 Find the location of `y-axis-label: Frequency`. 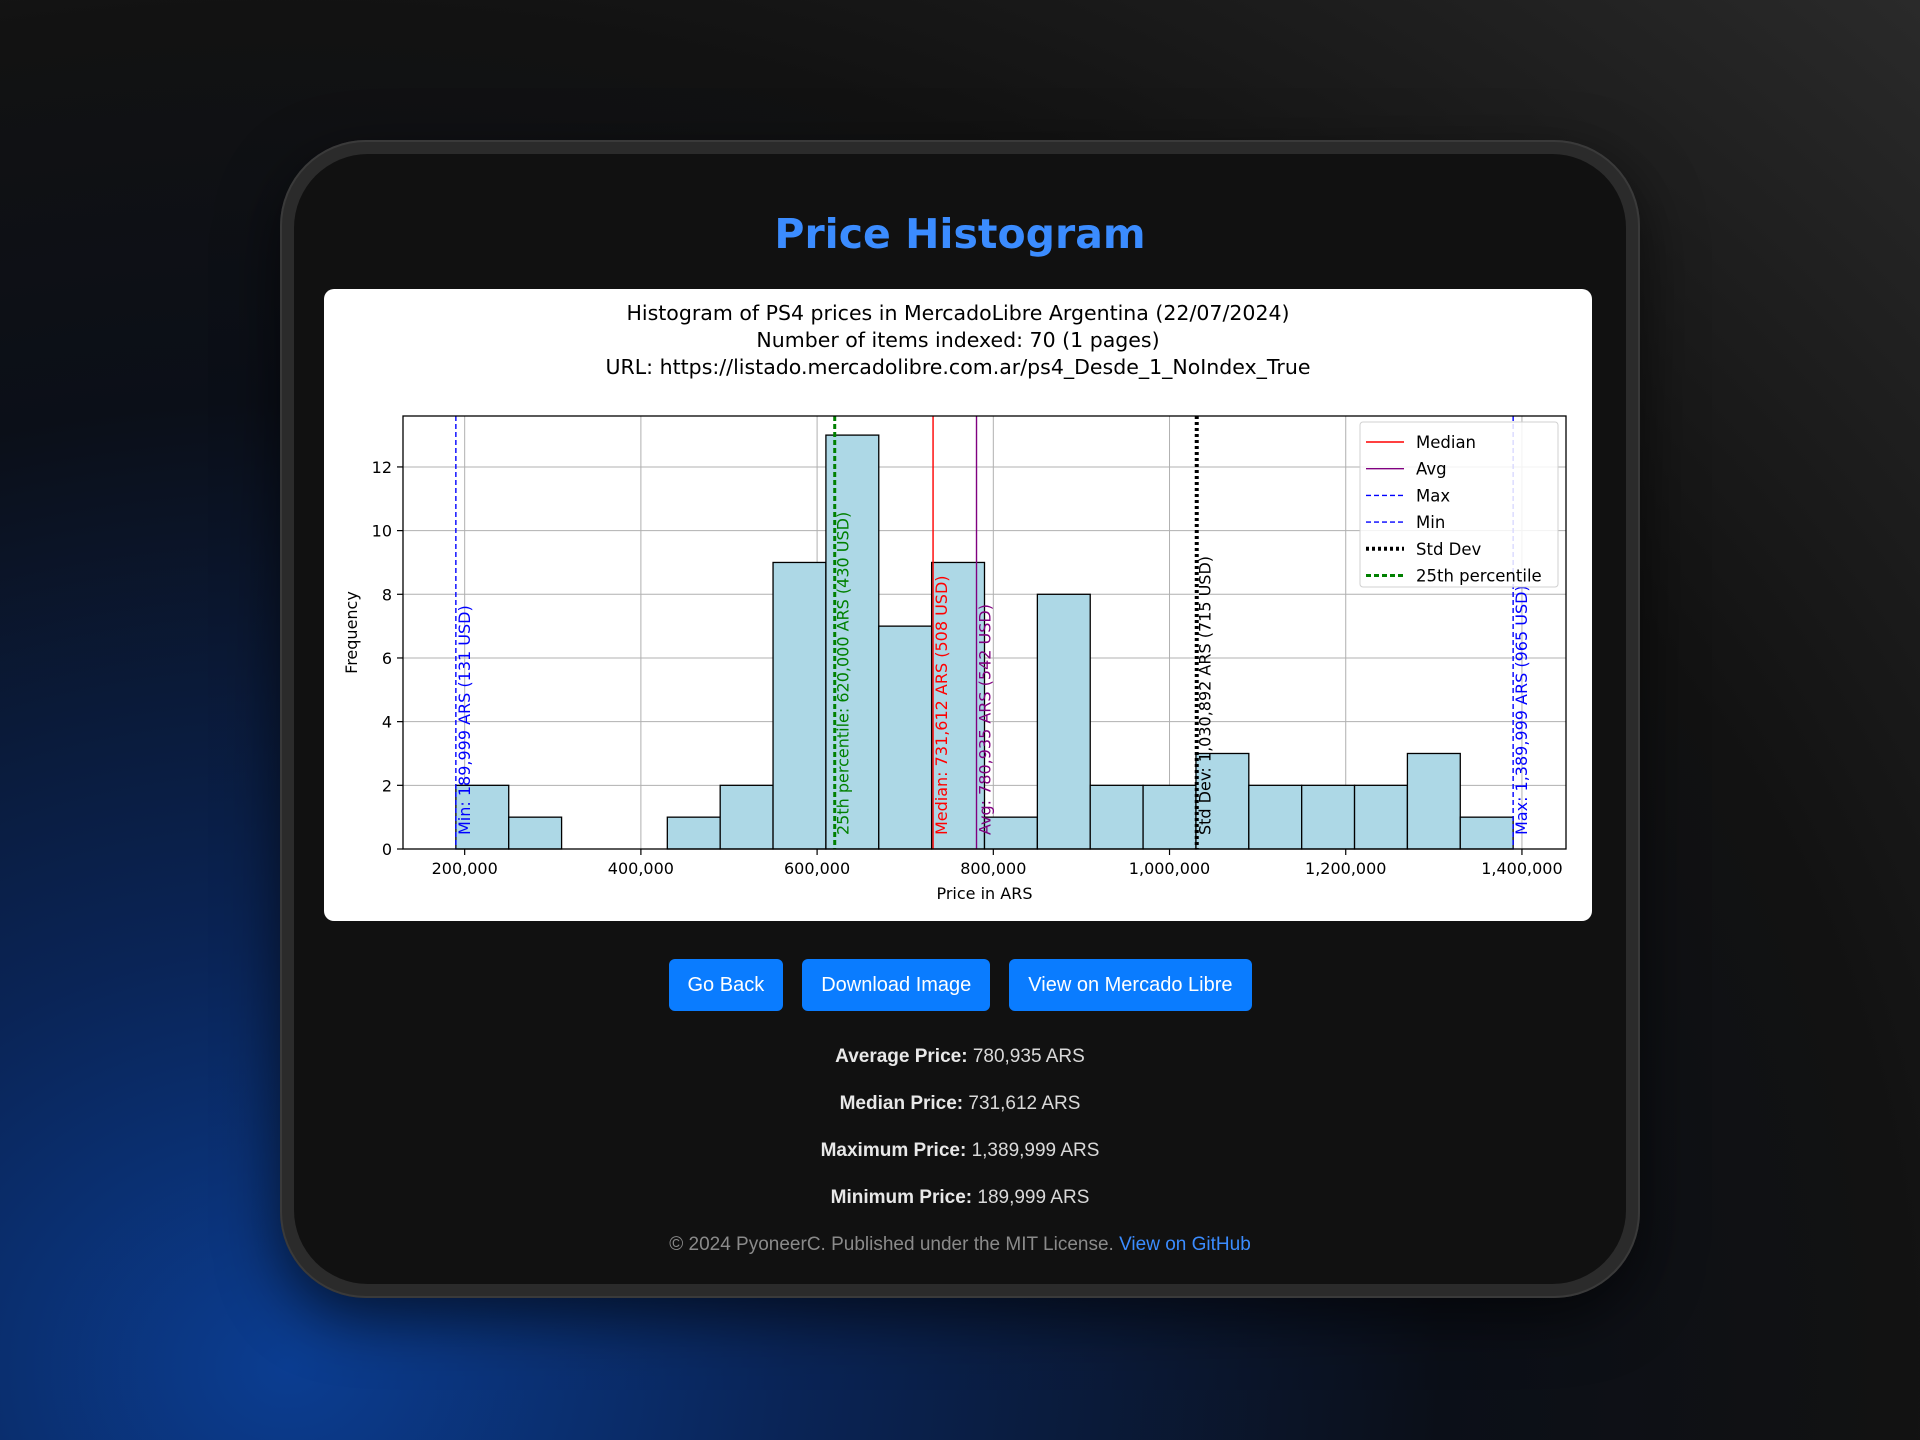

y-axis-label: Frequency is located at coordinates (351, 632).